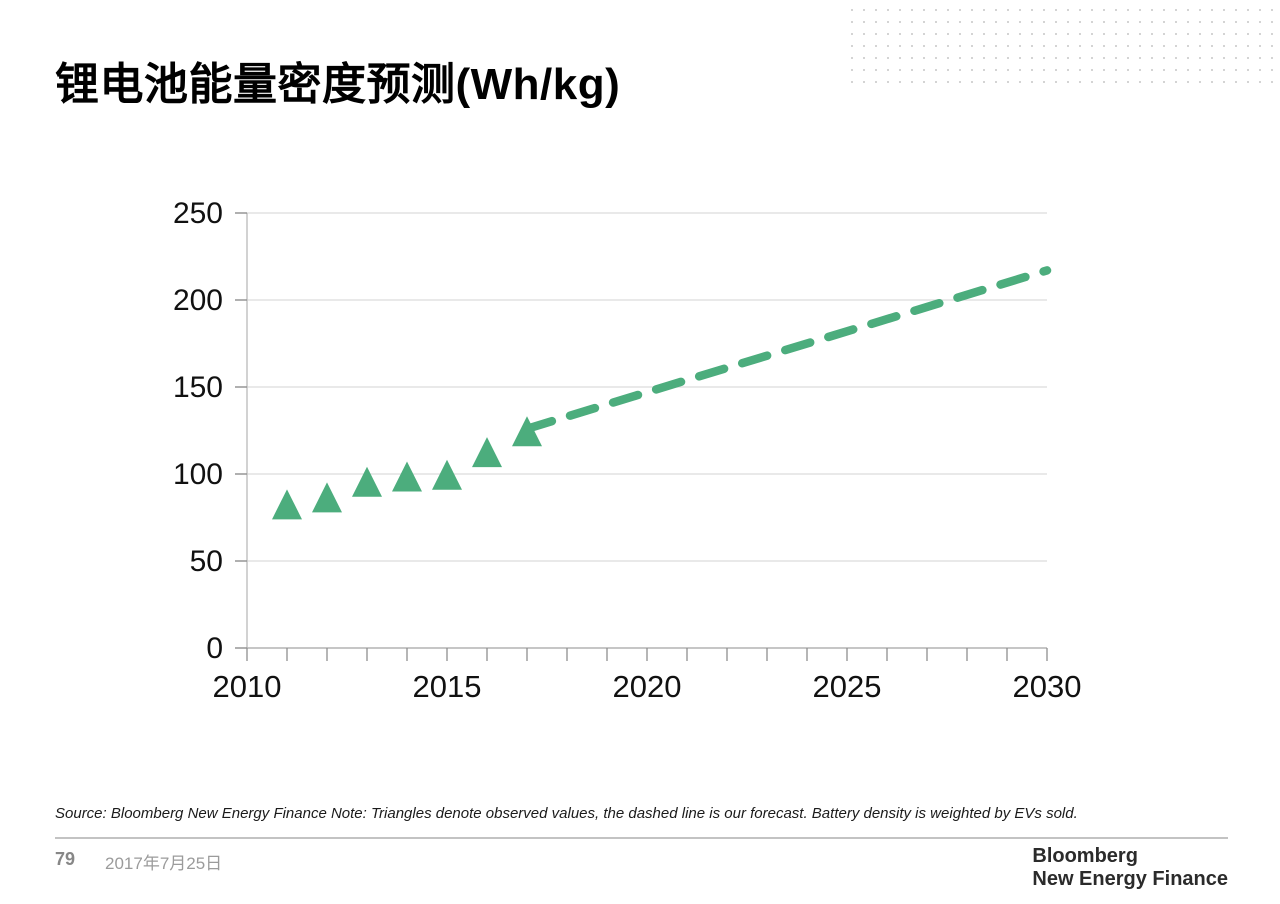 The height and width of the screenshot is (904, 1280). What do you see at coordinates (1130, 879) in the screenshot?
I see `bnef-logo-line2: New Energy Finance` at bounding box center [1130, 879].